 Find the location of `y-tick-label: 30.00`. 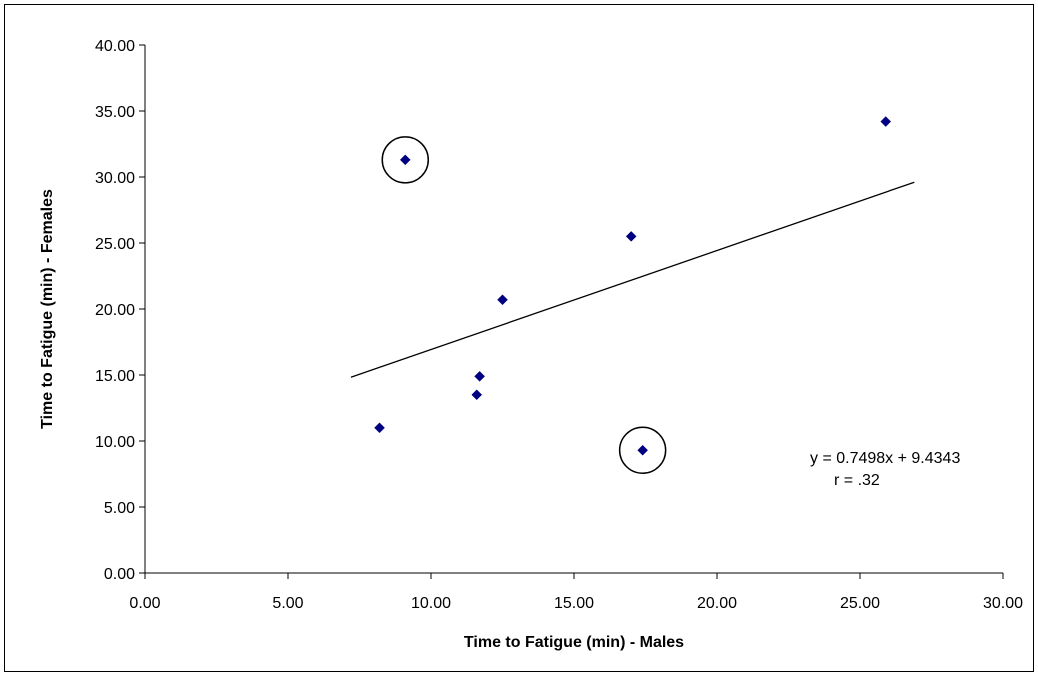

y-tick-label: 30.00 is located at coordinates (115, 178).